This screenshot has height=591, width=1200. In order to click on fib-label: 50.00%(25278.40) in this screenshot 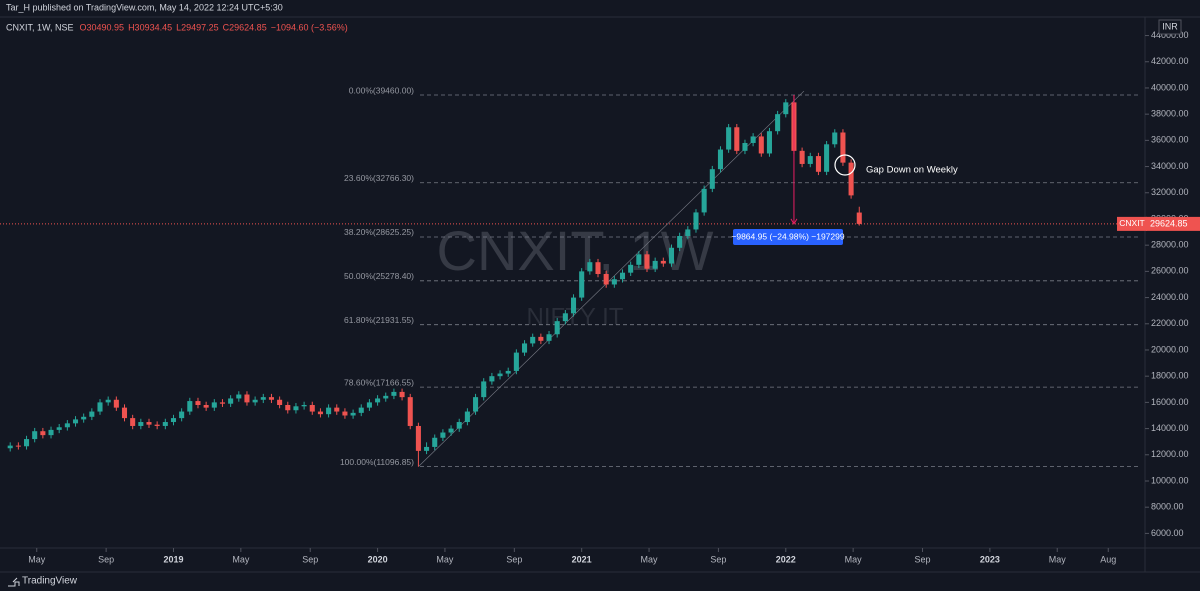, I will do `click(379, 276)`.